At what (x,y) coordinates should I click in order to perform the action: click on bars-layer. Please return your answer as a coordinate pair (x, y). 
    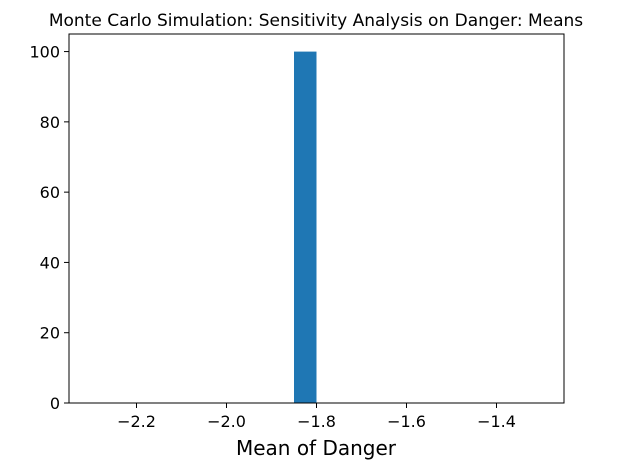
    Looking at the image, I should click on (305, 227).